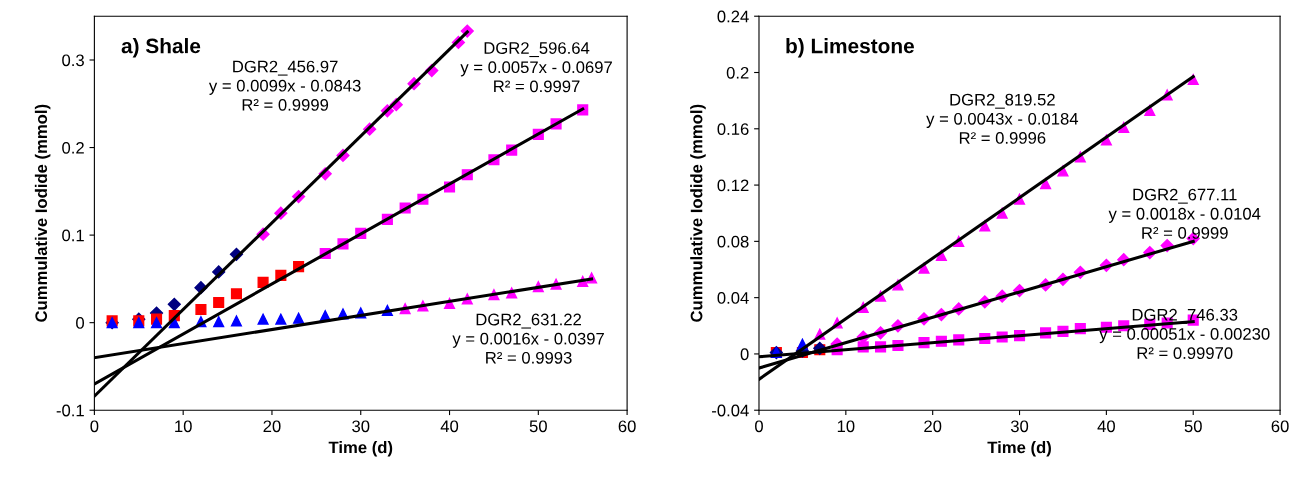 Image resolution: width=1293 pixels, height=477 pixels. What do you see at coordinates (161, 48) in the screenshot?
I see `text: a) Shale` at bounding box center [161, 48].